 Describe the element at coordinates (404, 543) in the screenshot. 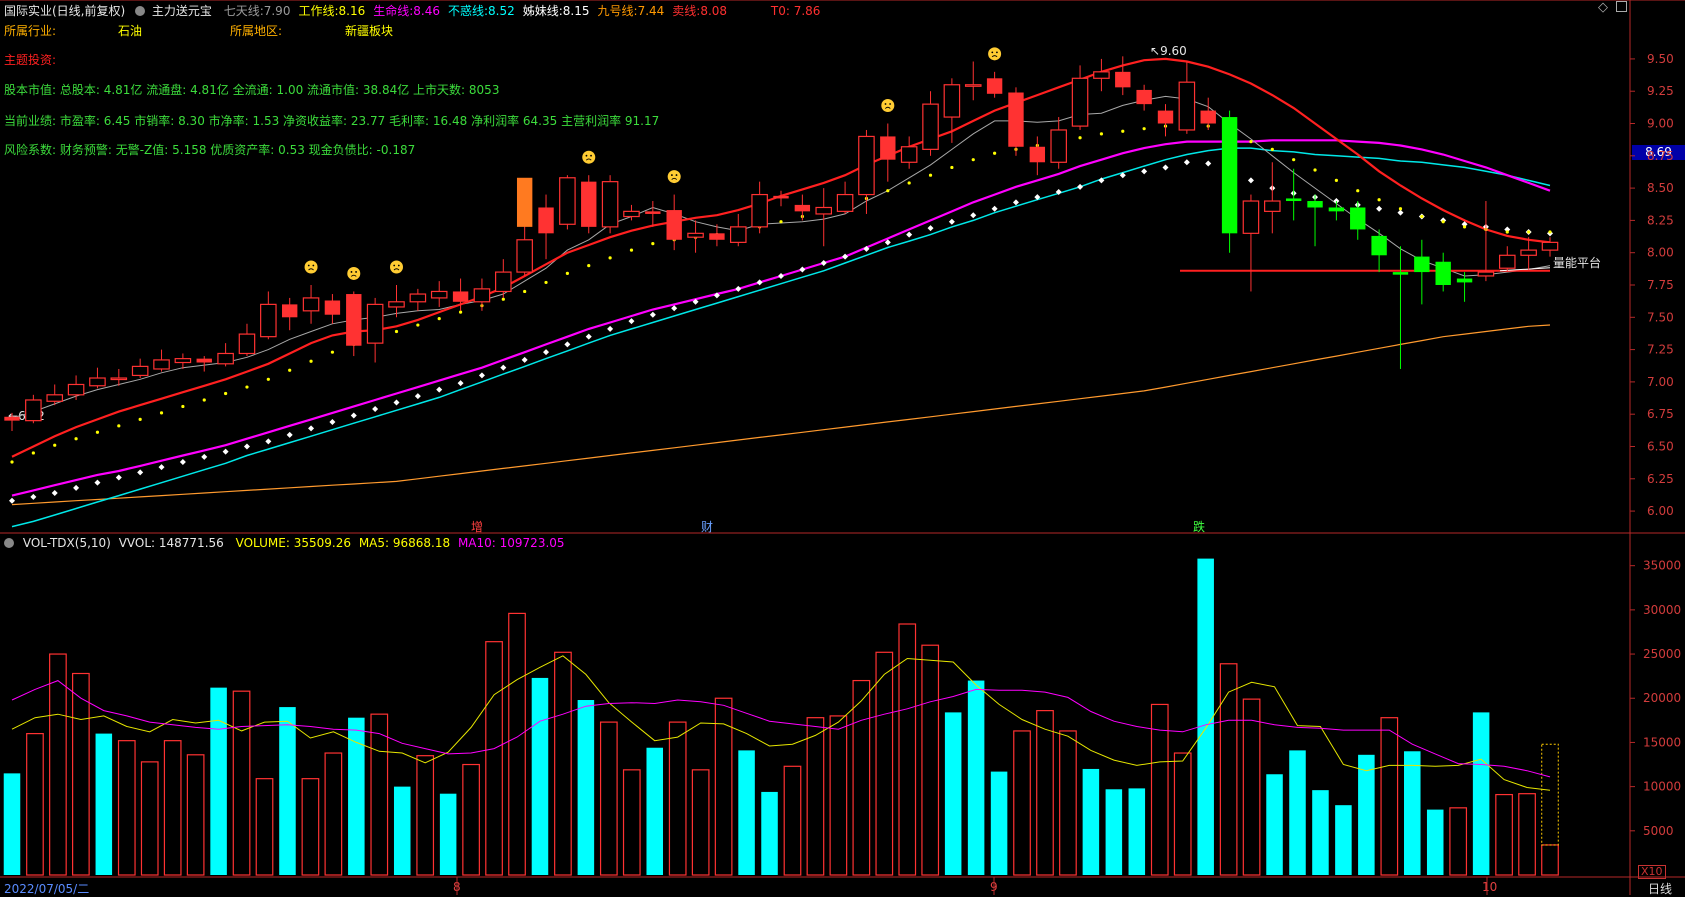

I see `ma5-value: MA5: 96868.18` at that location.